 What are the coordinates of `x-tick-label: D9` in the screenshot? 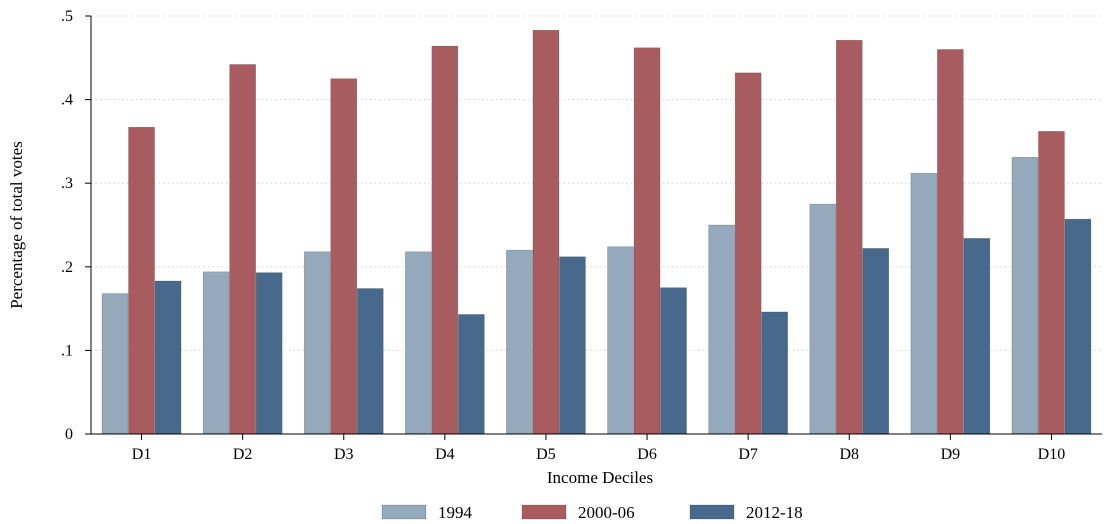 It's located at (951, 454).